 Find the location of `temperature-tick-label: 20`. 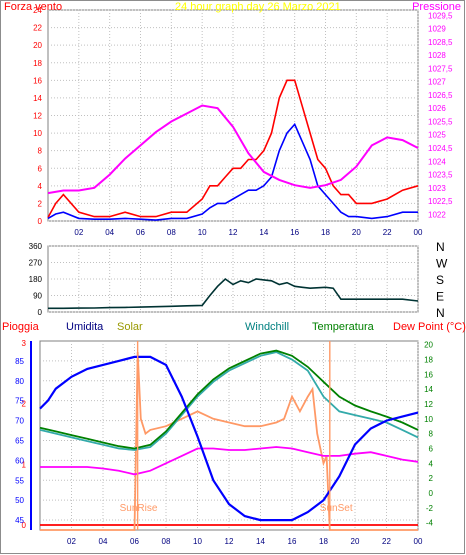

temperature-tick-label: 20 is located at coordinates (428, 345).